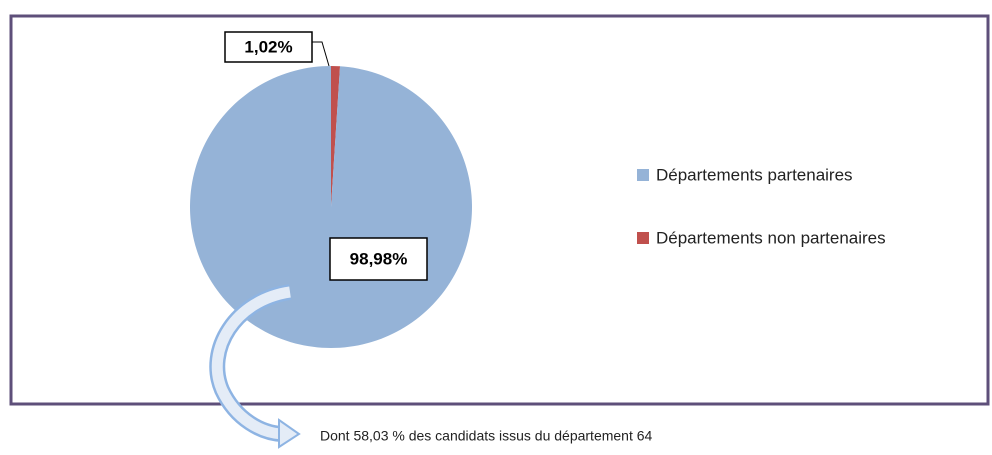 The width and height of the screenshot is (992, 455). Describe the element at coordinates (754, 174) in the screenshot. I see `legend-label: Départements partenaires` at that location.